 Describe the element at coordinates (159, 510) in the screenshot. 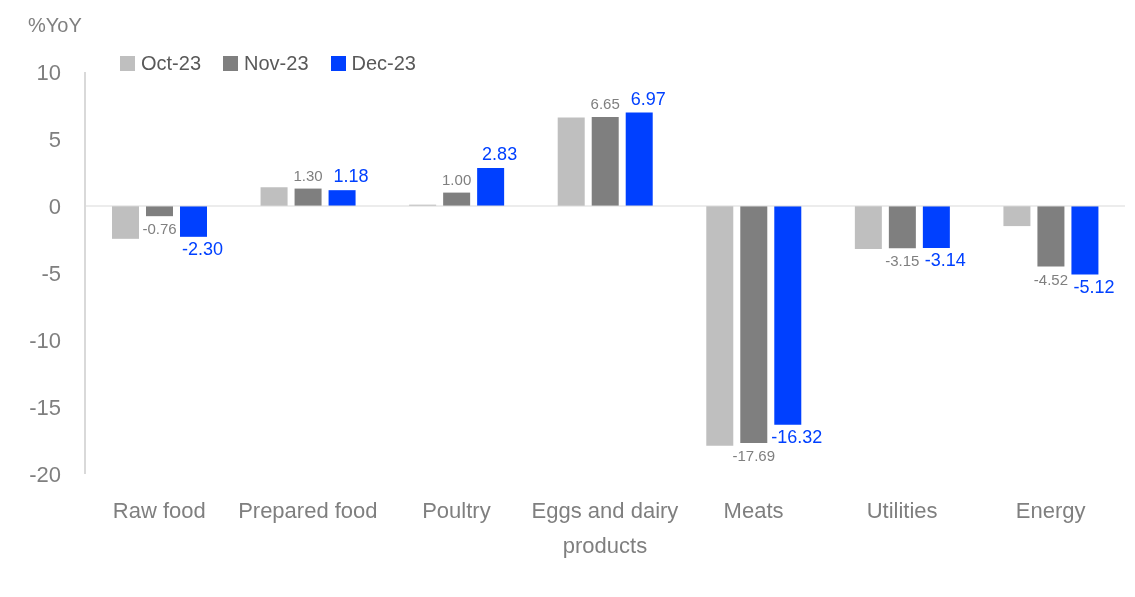

I see `x-tick-label: Raw food` at that location.